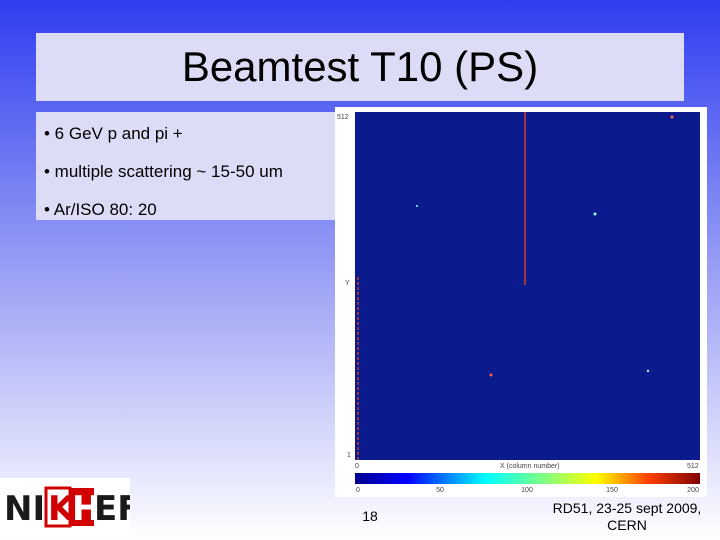 This screenshot has height=540, width=720. Describe the element at coordinates (349, 455) in the screenshot. I see `y-min-label: 1` at that location.